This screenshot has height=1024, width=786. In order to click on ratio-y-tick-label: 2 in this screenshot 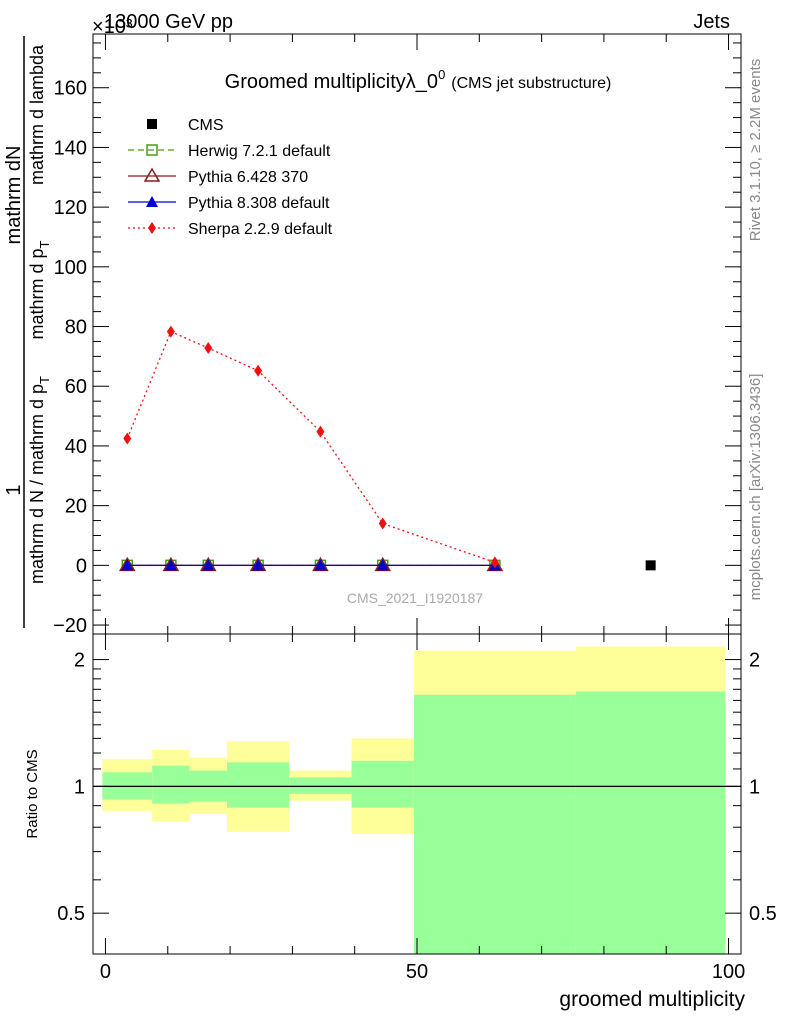, I will do `click(79, 661)`.